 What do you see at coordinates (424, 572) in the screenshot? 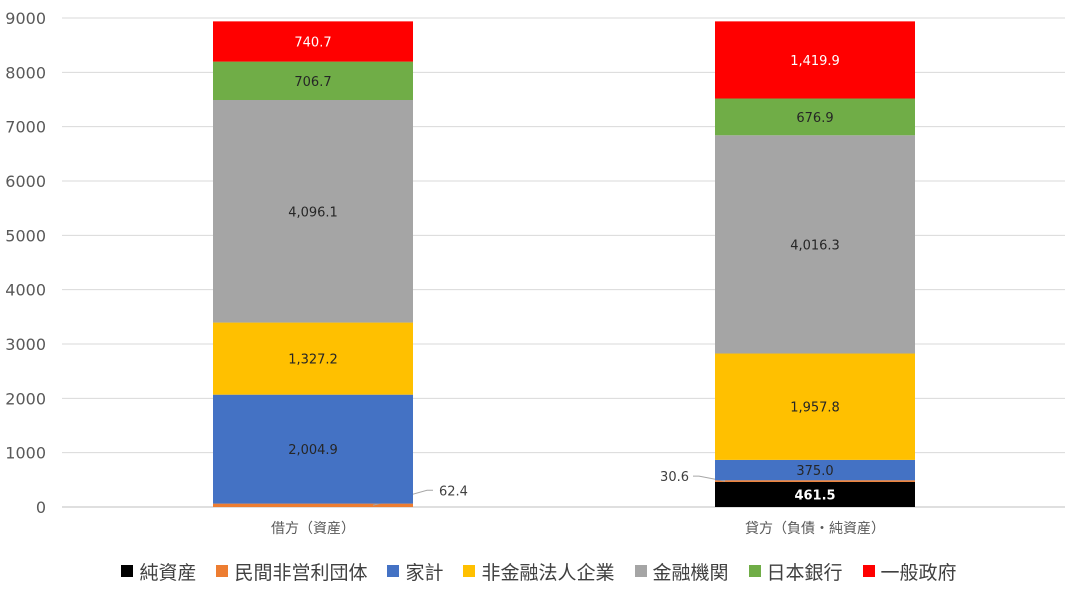
I see `legend-label: 家計` at bounding box center [424, 572].